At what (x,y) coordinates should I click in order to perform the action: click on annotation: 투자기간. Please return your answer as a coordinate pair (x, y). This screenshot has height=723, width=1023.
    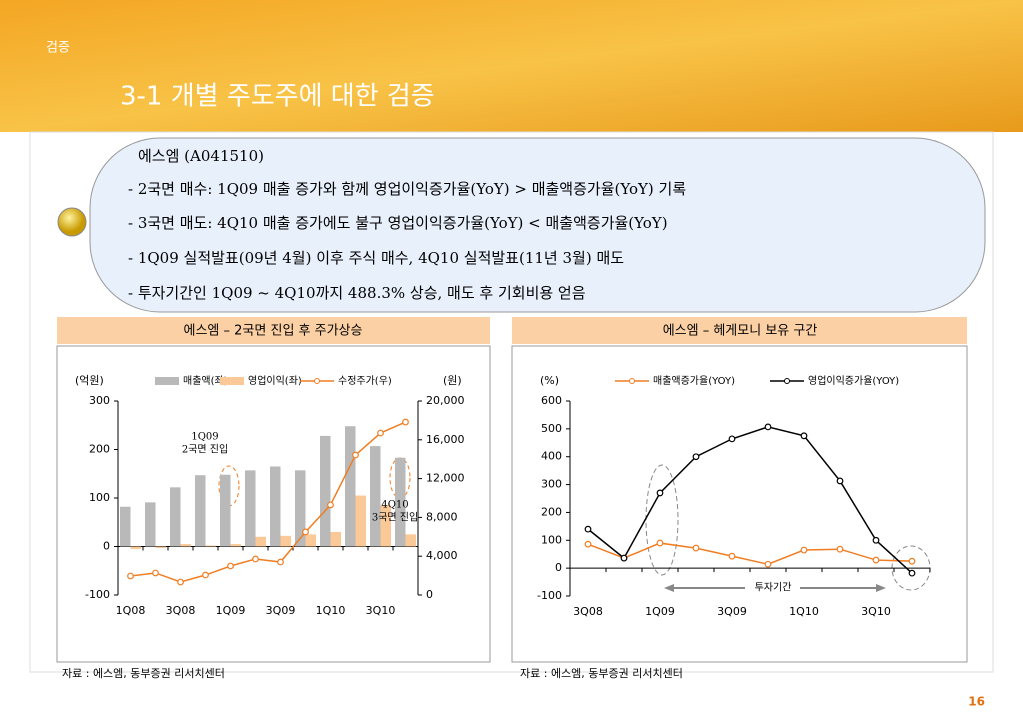
    Looking at the image, I should click on (773, 588).